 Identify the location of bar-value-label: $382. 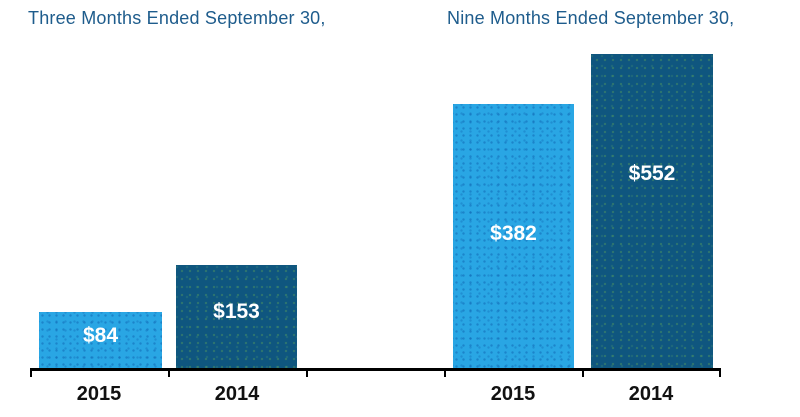
(513, 233).